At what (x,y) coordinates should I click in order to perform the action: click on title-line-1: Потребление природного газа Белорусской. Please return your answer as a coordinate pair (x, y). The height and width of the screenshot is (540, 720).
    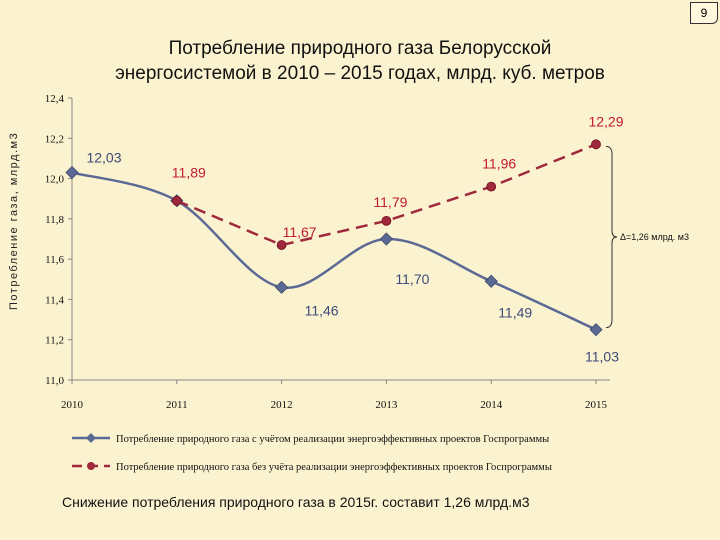
    Looking at the image, I should click on (360, 48).